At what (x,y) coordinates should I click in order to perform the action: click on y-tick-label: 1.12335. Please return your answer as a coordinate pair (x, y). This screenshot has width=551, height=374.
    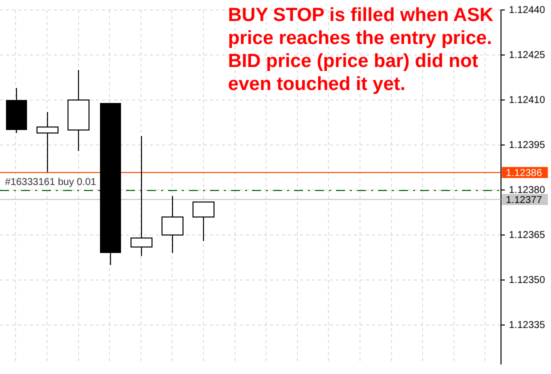
    Looking at the image, I should click on (527, 325).